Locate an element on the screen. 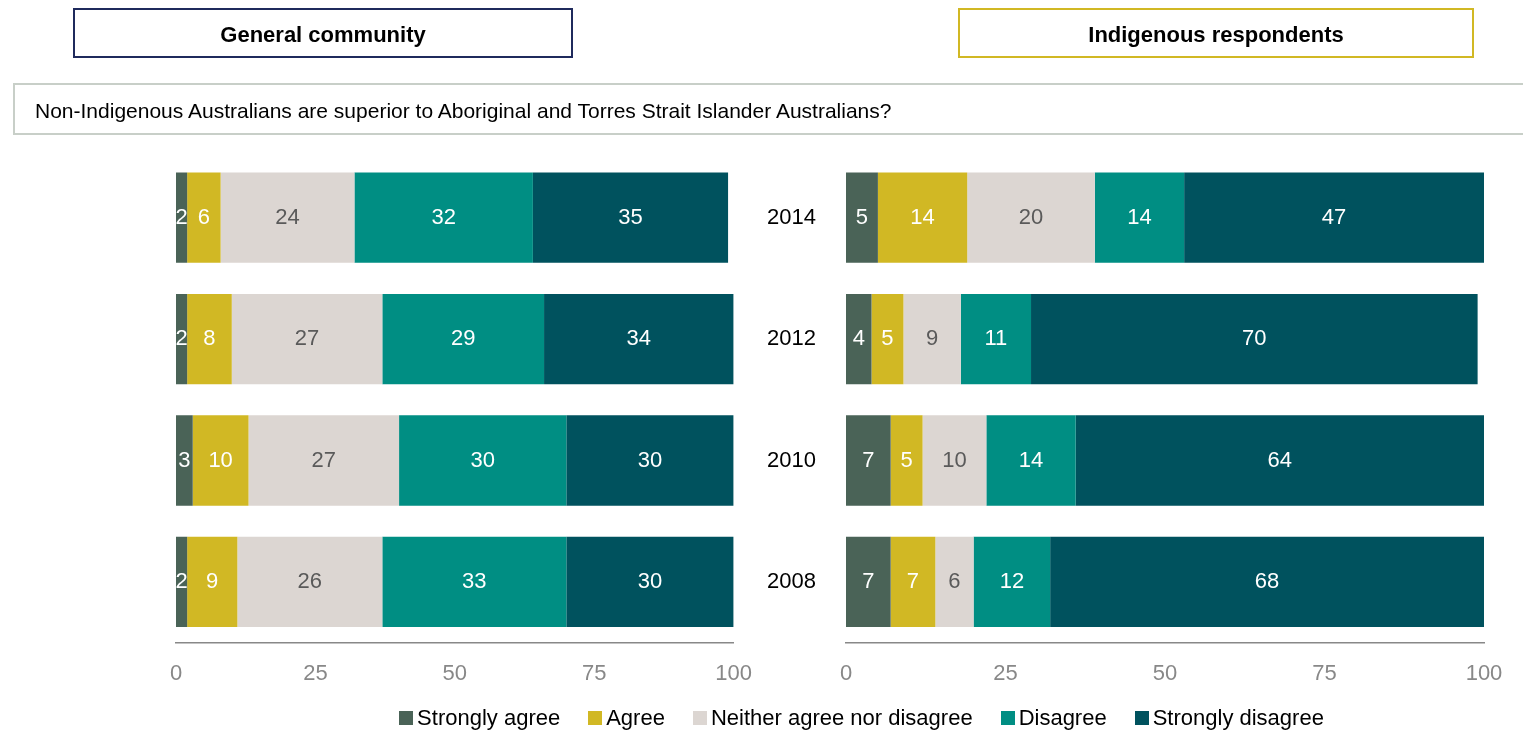  data-label: 29 is located at coordinates (463, 338).